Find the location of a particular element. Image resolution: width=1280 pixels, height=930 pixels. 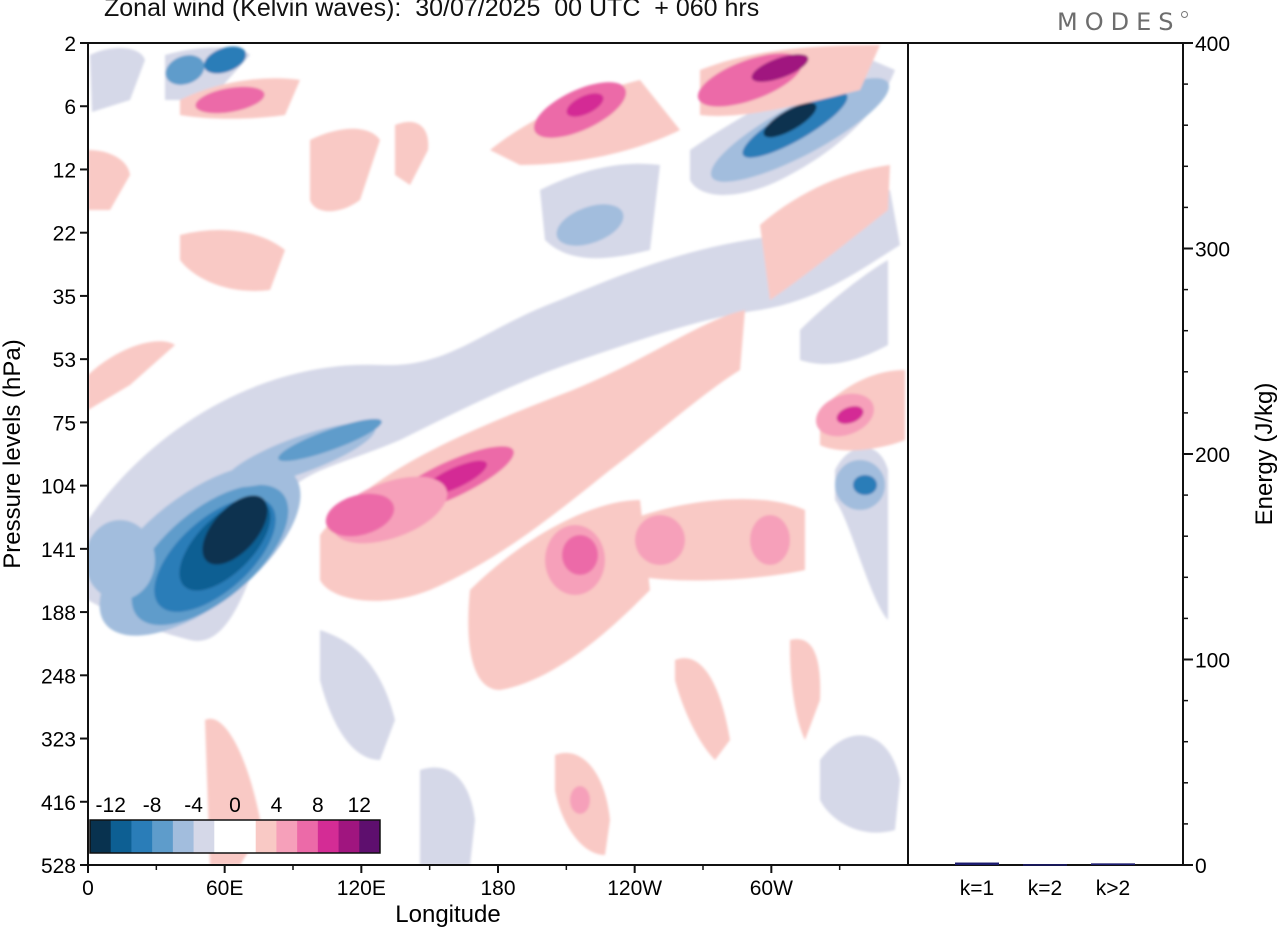

modes-logo: MODES is located at coordinates (1119, 22).